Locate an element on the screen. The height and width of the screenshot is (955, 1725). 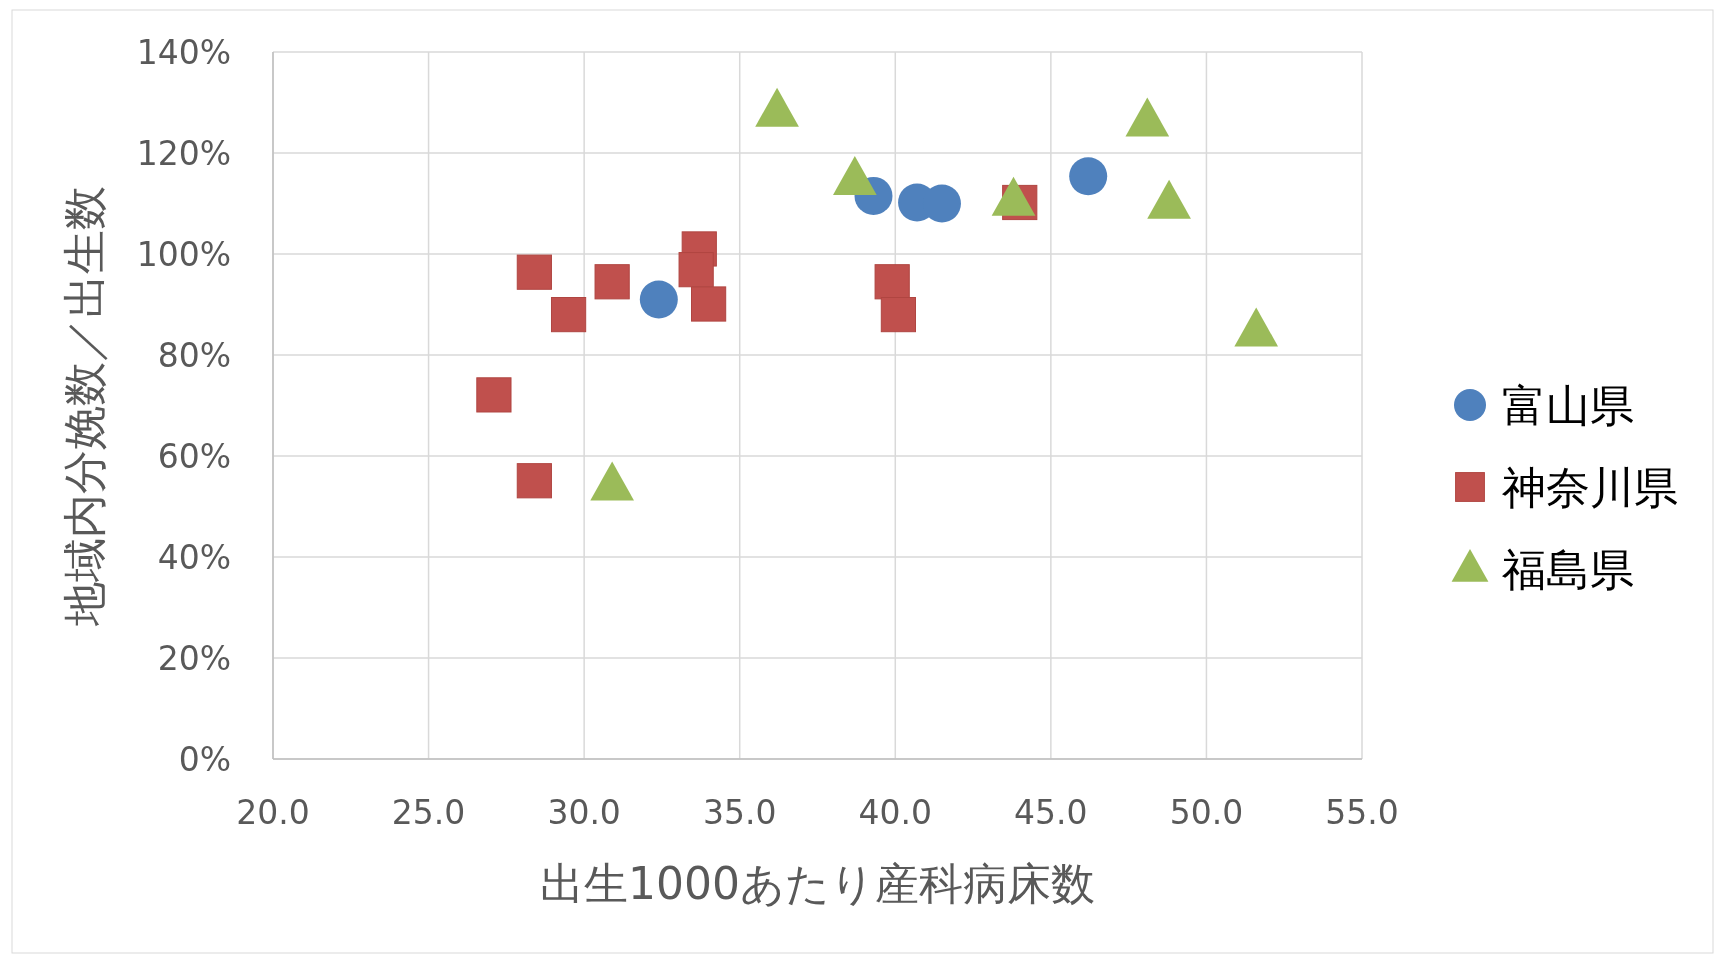
legend-label: 福島県 is located at coordinates (1568, 569).